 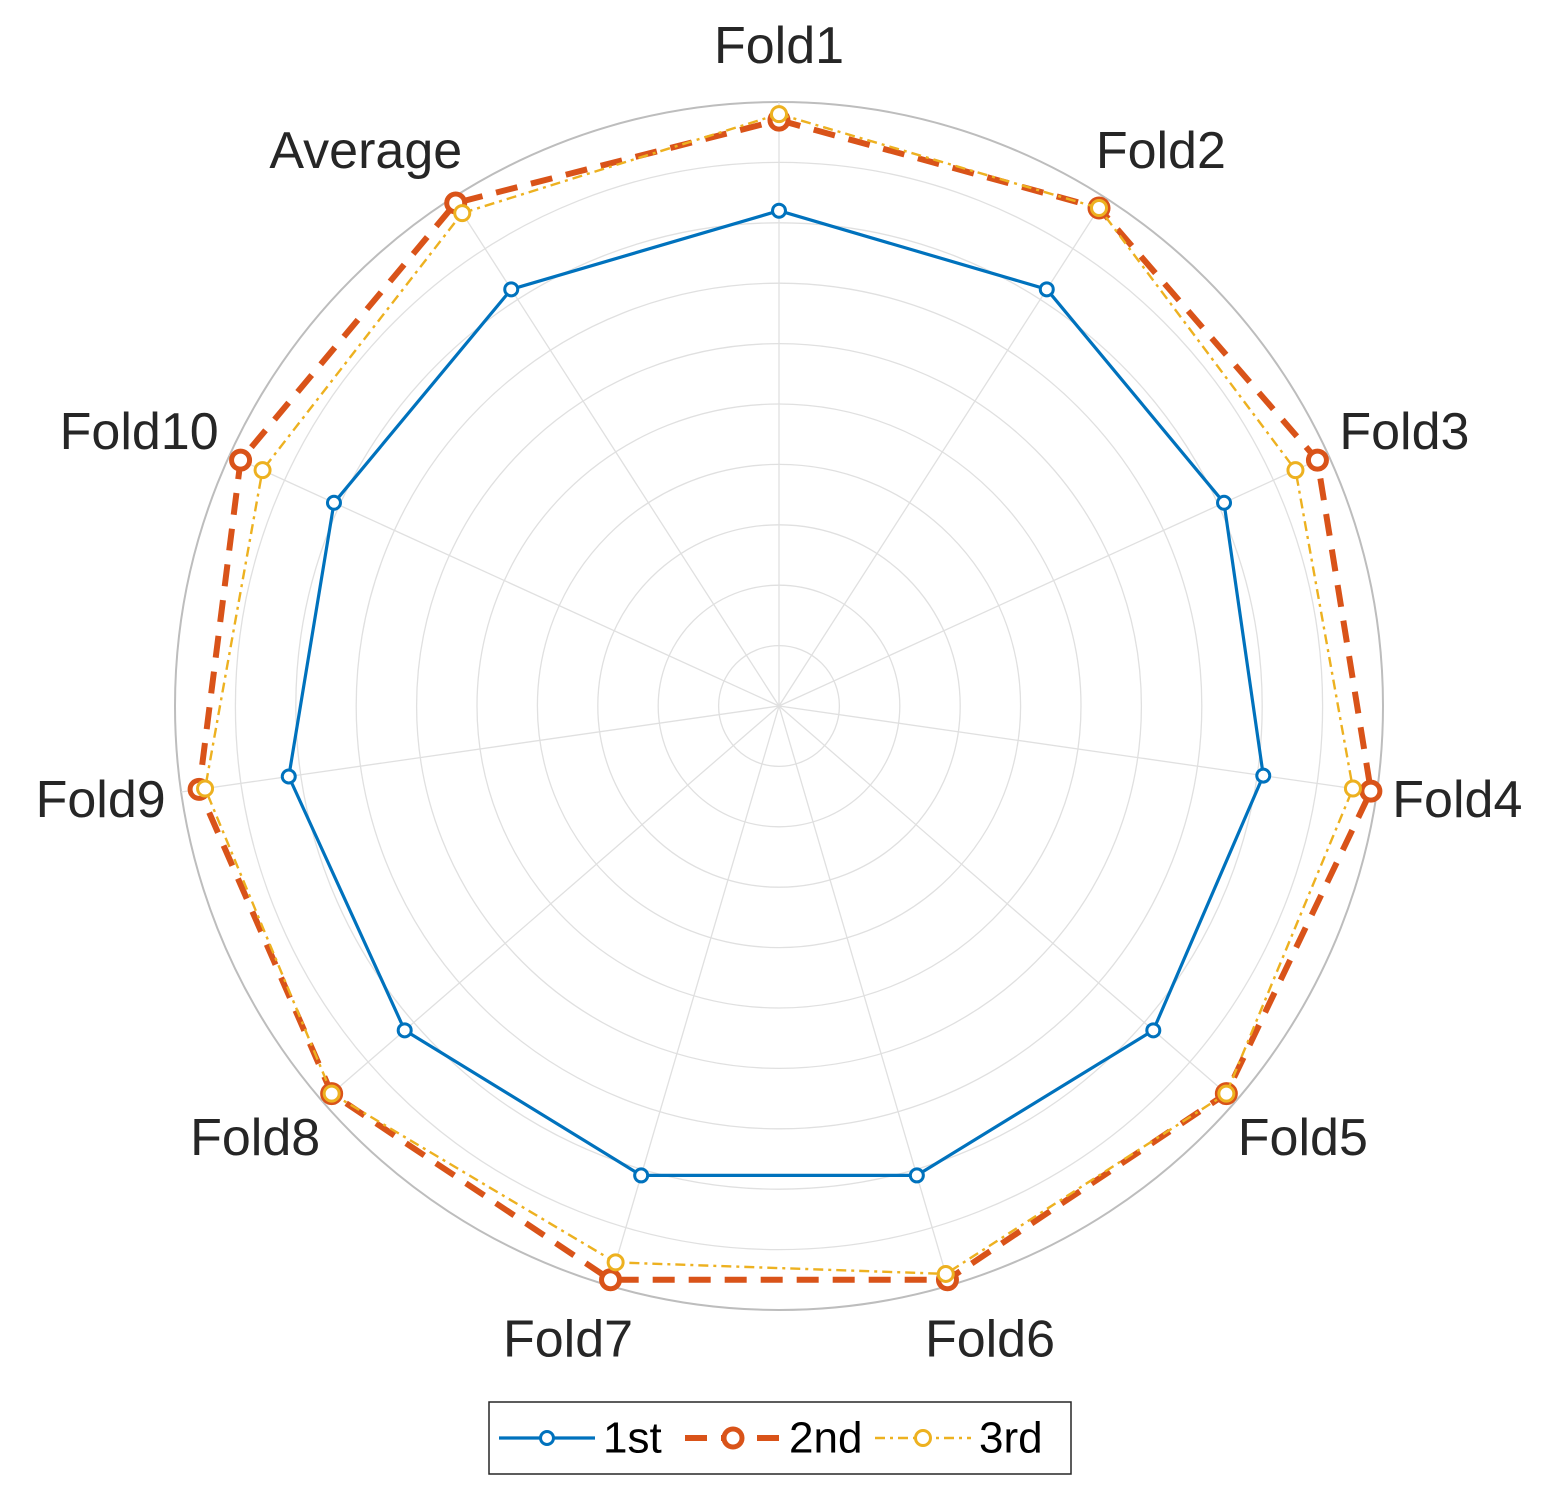 I want to click on spoke-fold7, so click(x=694, y=995).